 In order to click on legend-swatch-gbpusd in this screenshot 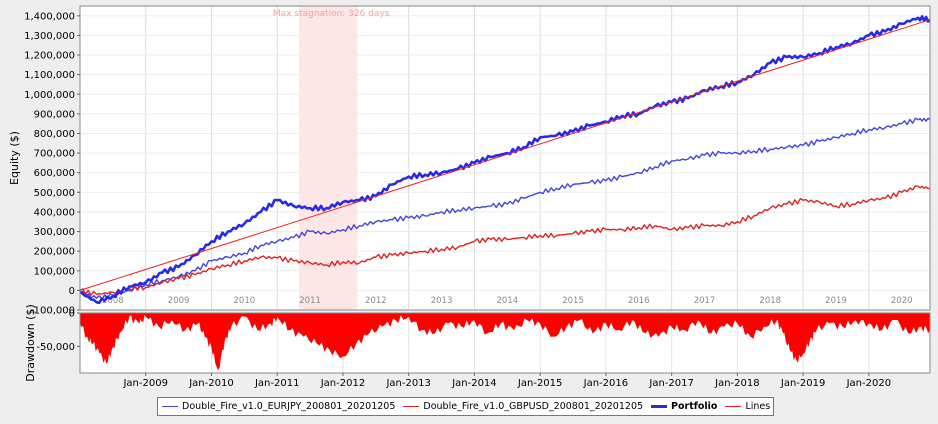, I will do `click(411, 406)`.